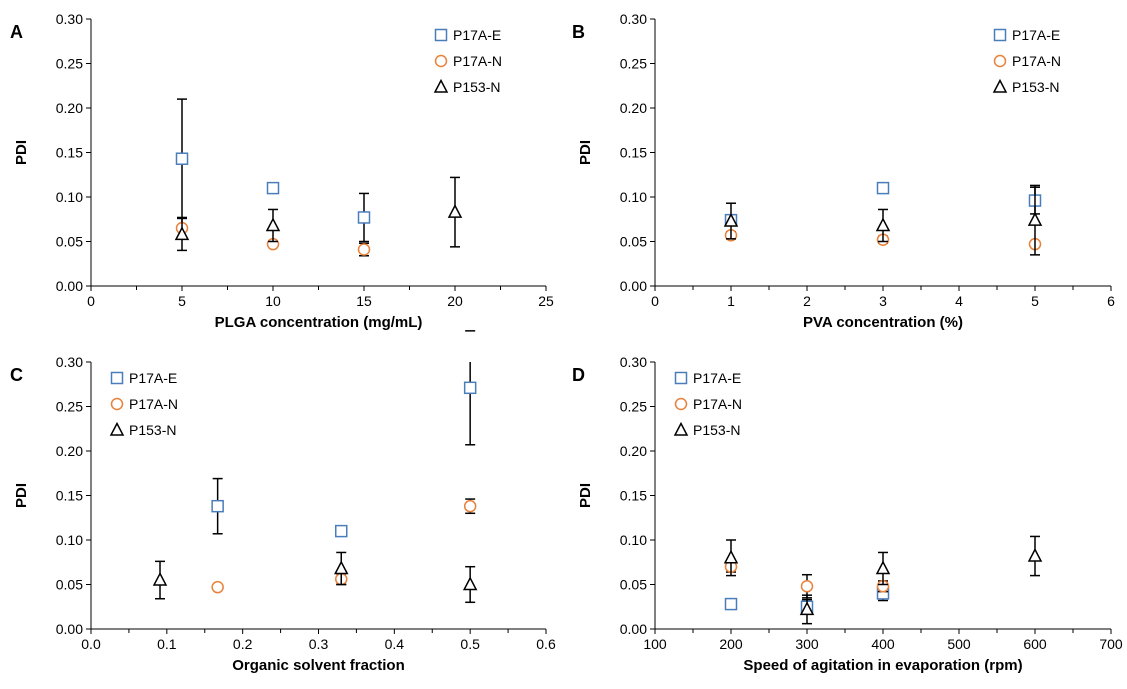  I want to click on x-axis-label: PLGA concentration (mg/mL), so click(319, 322).